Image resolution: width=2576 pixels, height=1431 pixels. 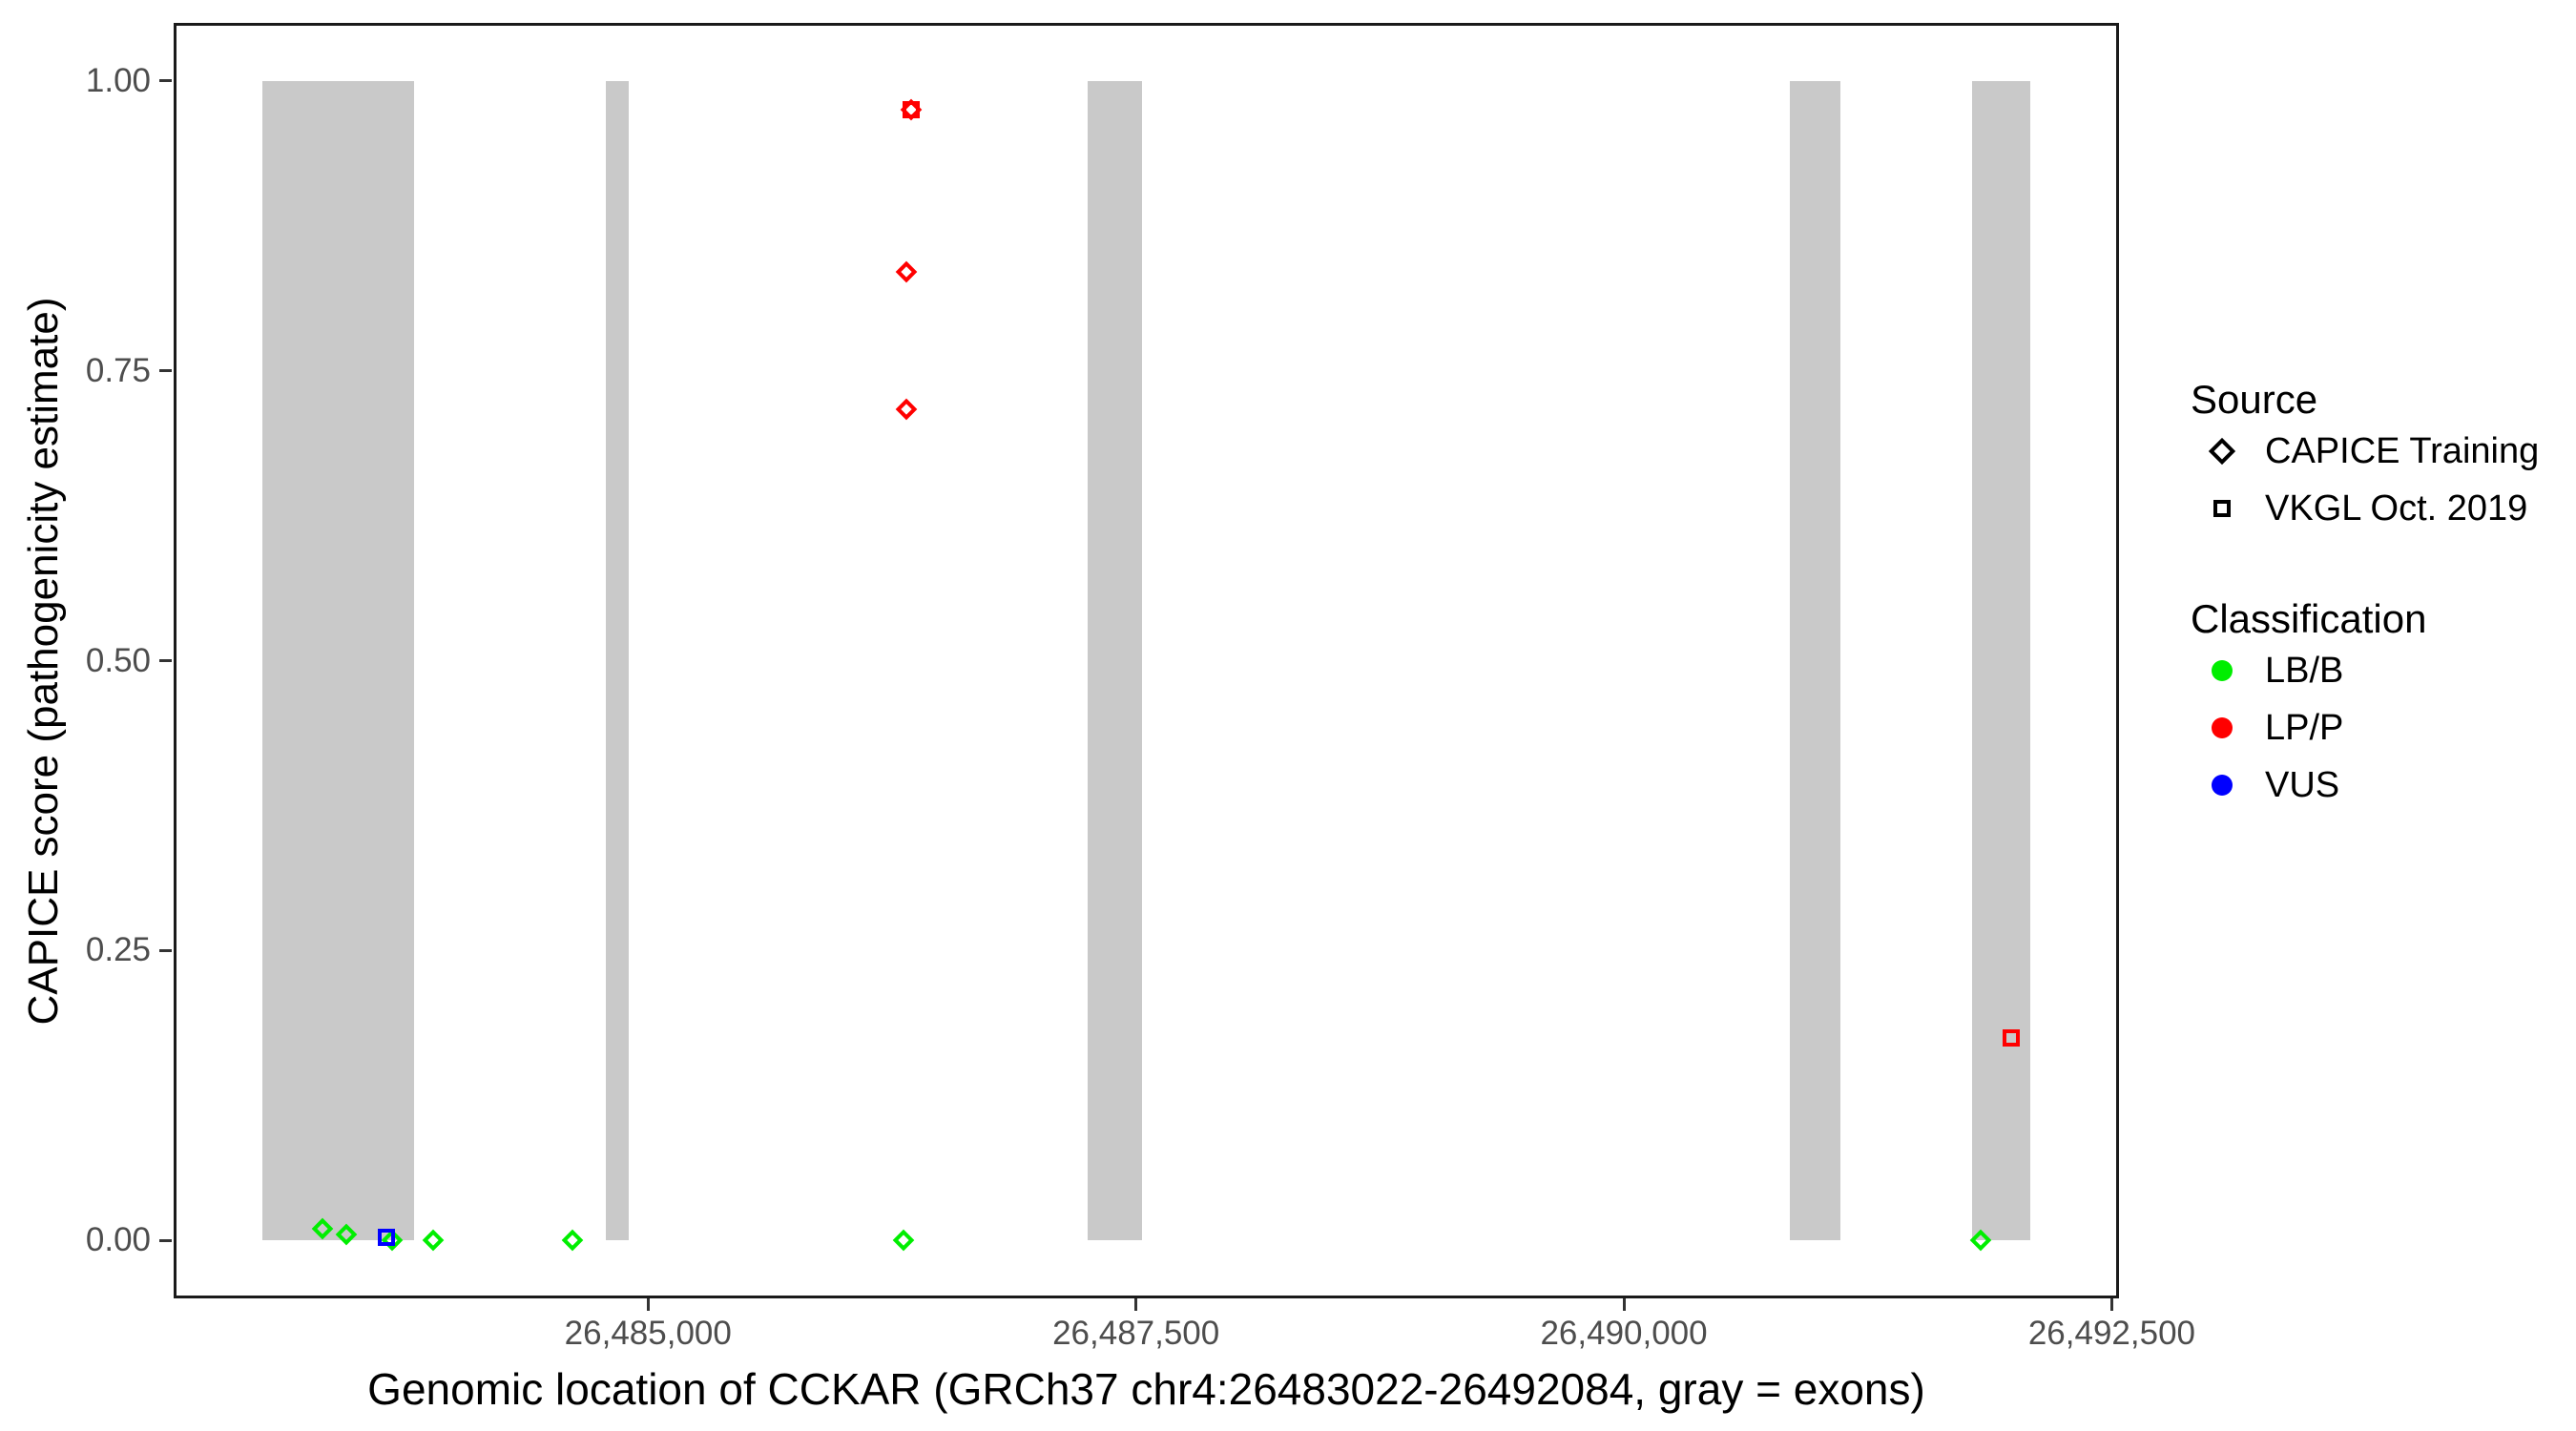 I want to click on lb-b-dot-icon, so click(x=2222, y=670).